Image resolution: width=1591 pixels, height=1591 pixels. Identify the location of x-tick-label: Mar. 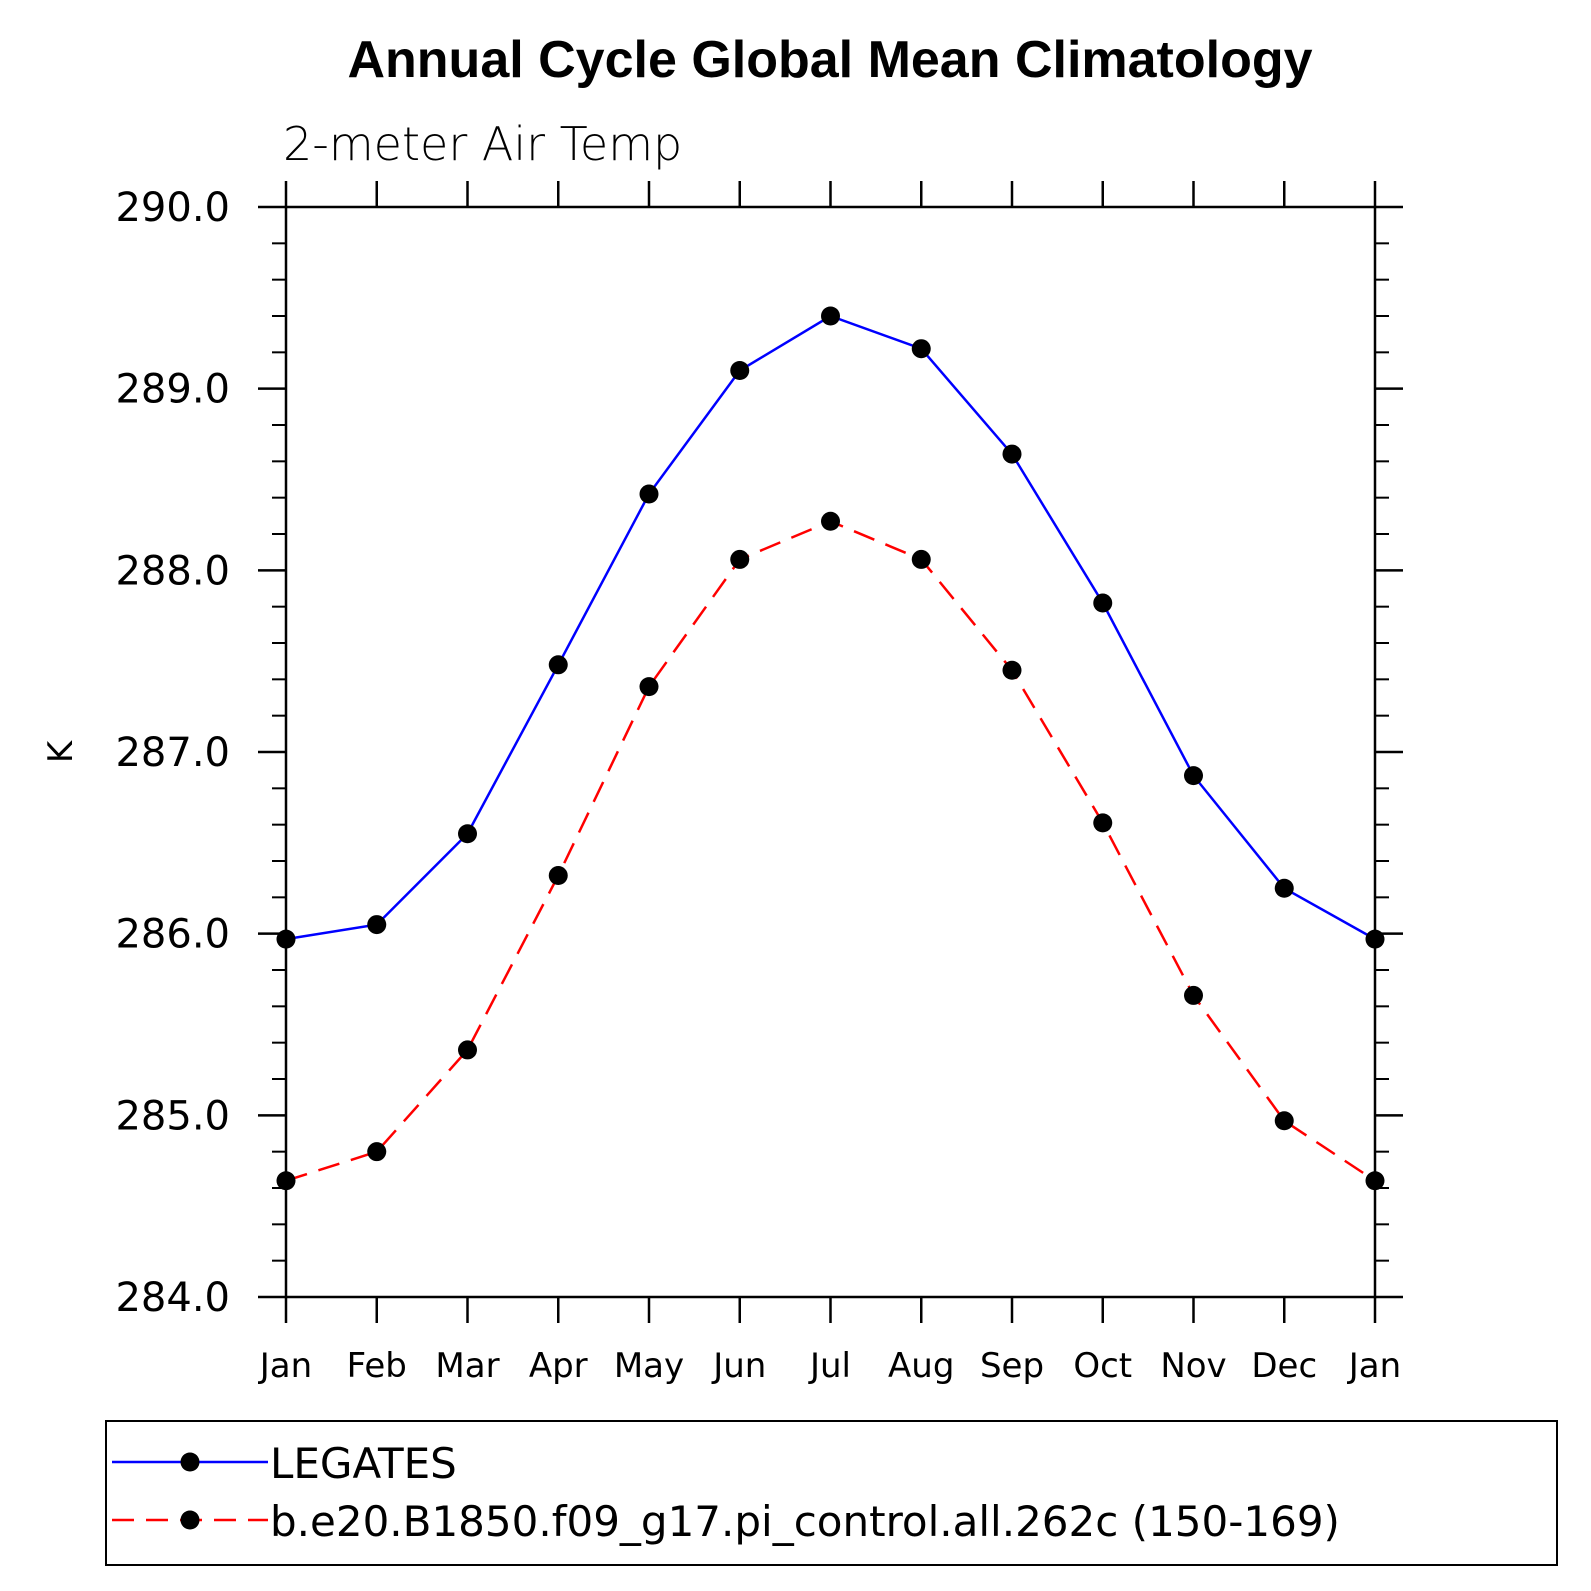
(467, 1366).